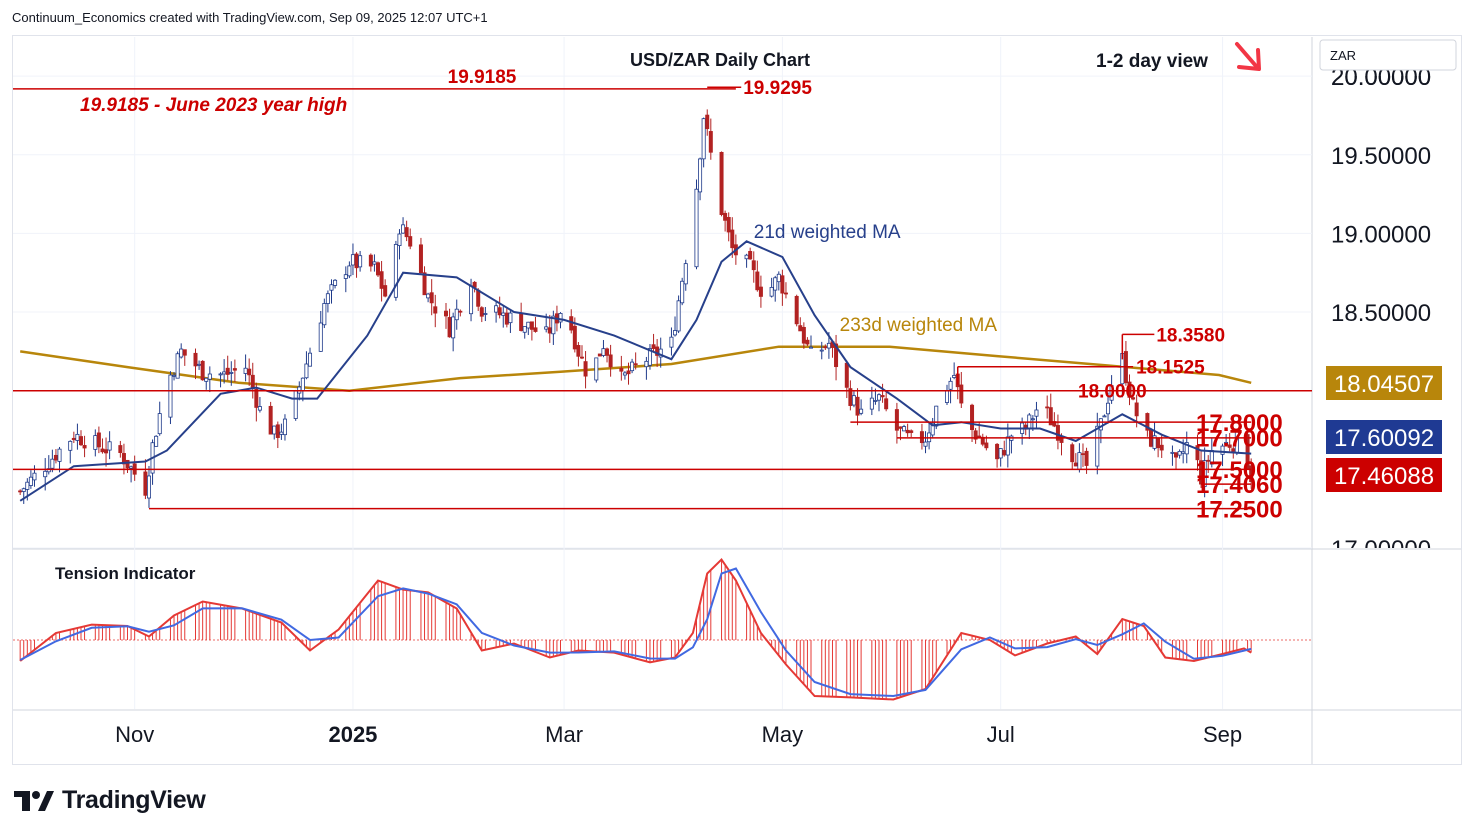  Describe the element at coordinates (720, 60) in the screenshot. I see `chart-title: USD/ZAR Daily Chart` at that location.